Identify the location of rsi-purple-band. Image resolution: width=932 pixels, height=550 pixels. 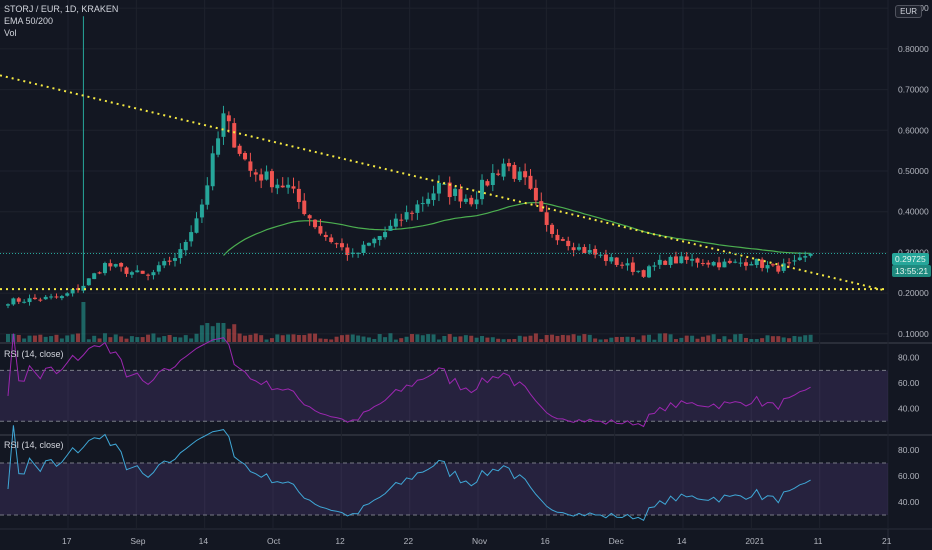
(444, 396).